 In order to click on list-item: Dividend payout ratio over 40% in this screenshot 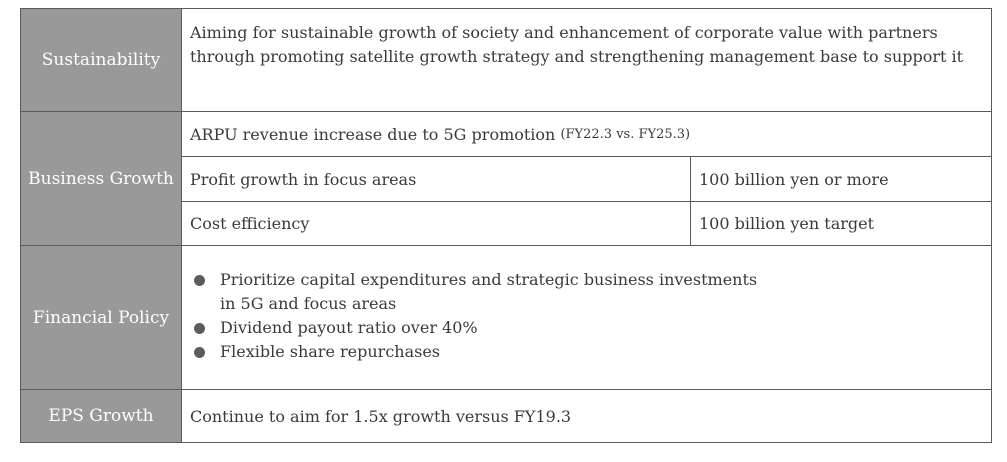, I will do `click(474, 328)`.